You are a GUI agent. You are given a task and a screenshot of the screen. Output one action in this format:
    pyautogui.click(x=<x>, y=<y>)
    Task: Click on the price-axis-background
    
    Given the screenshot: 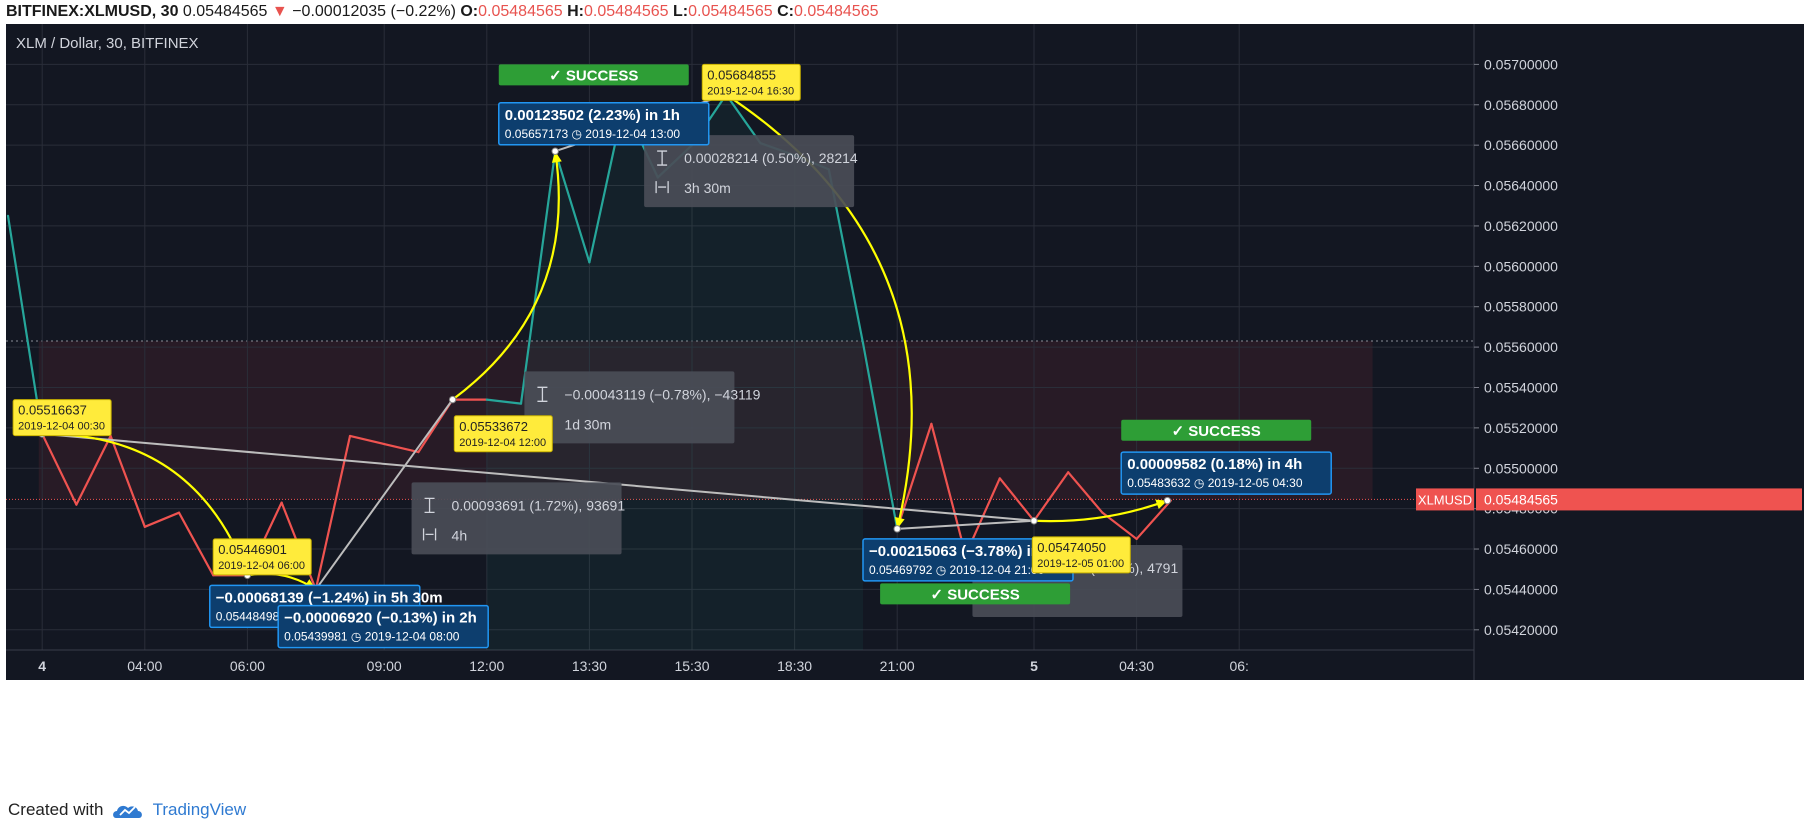 What is the action you would take?
    pyautogui.click(x=1639, y=352)
    